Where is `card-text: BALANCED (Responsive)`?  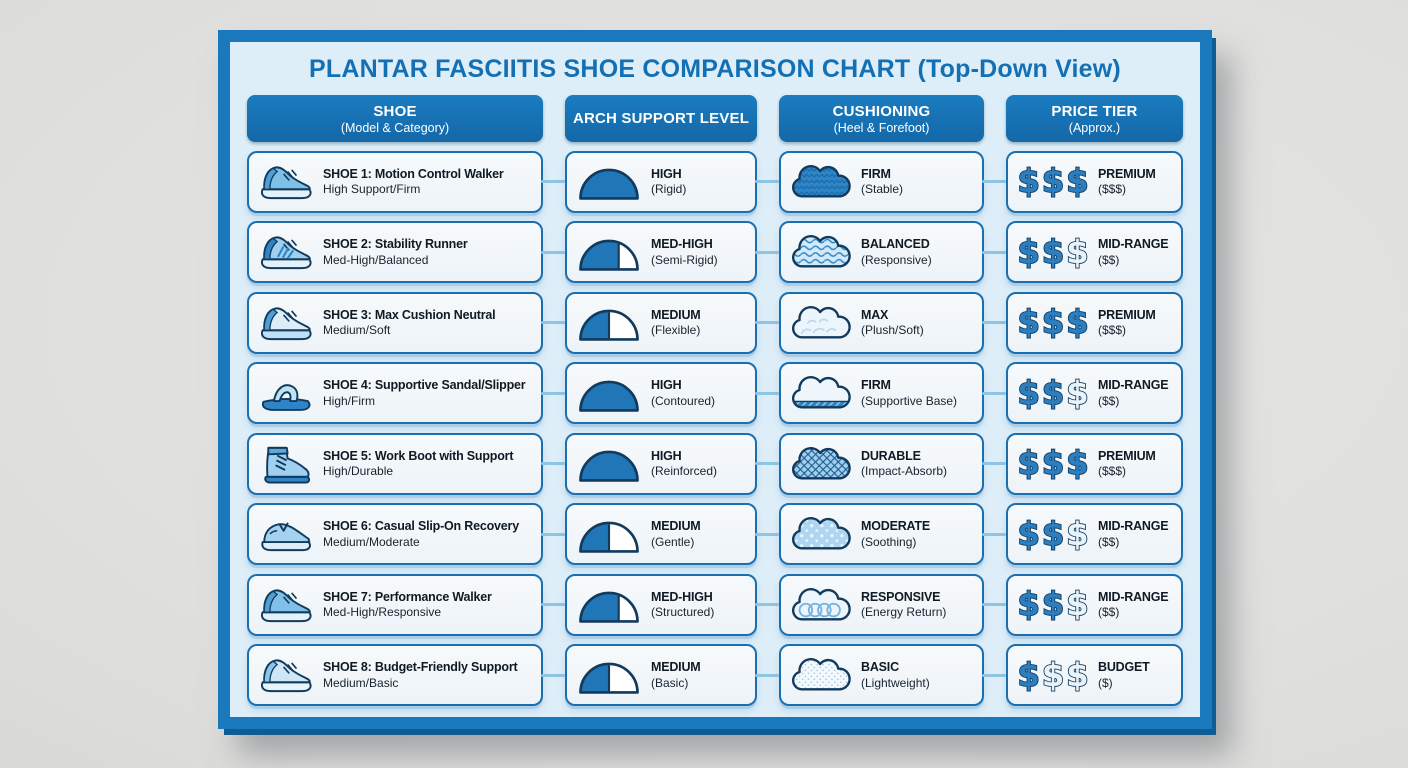
card-text: BALANCED (Responsive) is located at coordinates (896, 251).